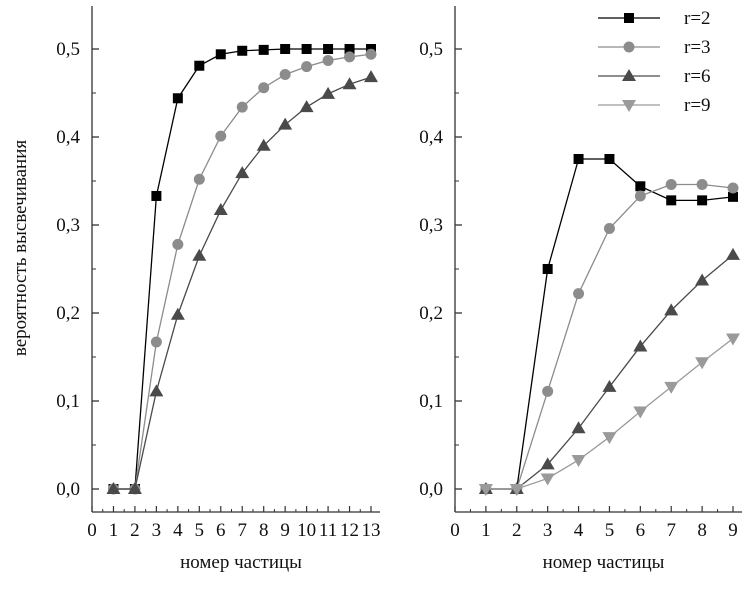  I want to click on y-tick-label: 0,5, so click(68, 49).